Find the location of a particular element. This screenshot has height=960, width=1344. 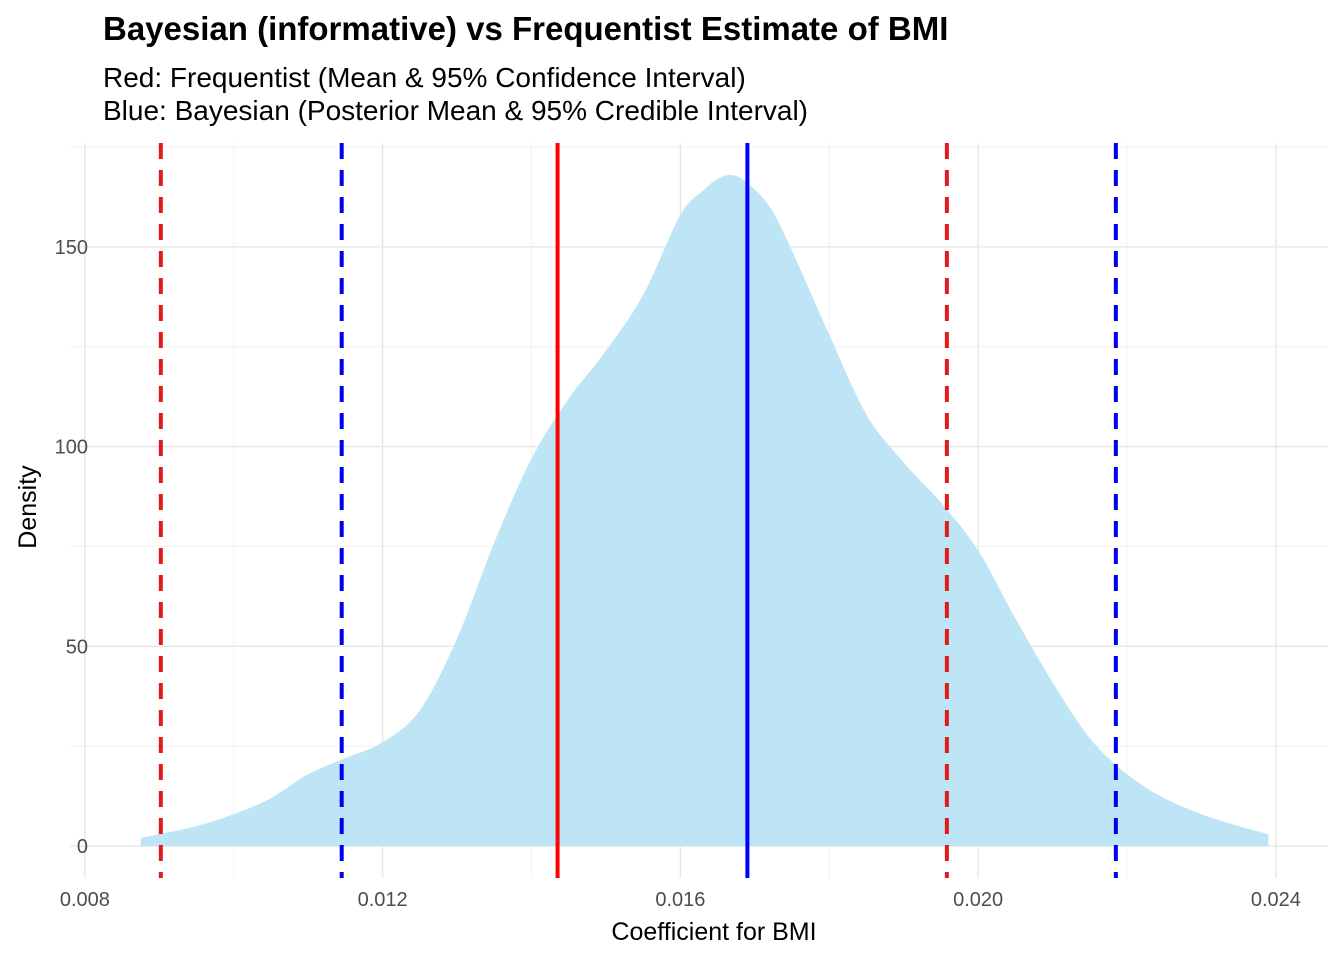

x-tick-label: 0.008 is located at coordinates (85, 900).